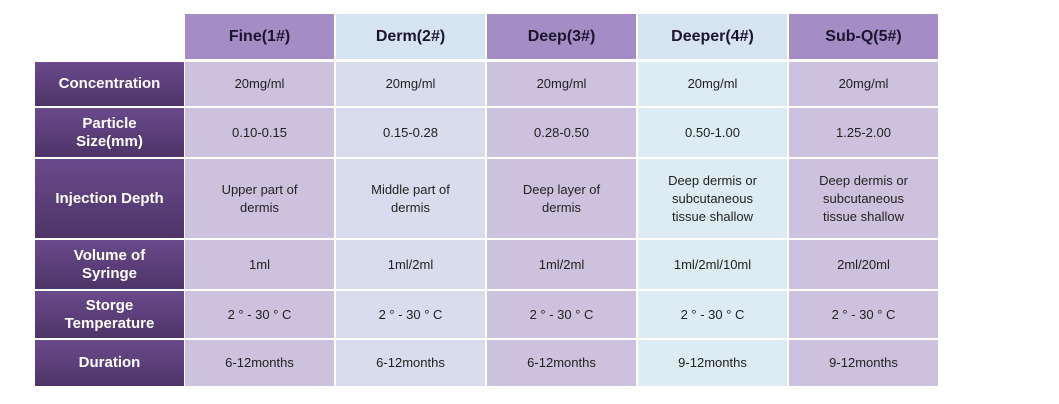  I want to click on column-title: Deep(3#), so click(561, 36).